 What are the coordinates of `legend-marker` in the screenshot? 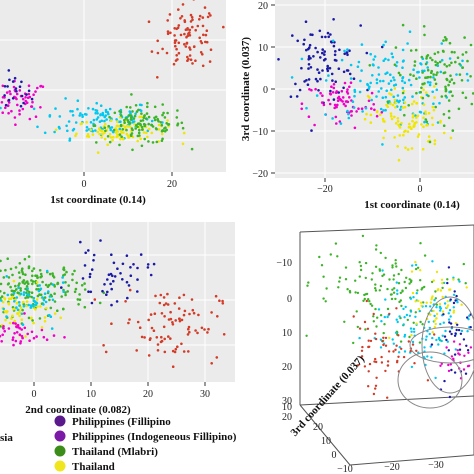 It's located at (60, 451).